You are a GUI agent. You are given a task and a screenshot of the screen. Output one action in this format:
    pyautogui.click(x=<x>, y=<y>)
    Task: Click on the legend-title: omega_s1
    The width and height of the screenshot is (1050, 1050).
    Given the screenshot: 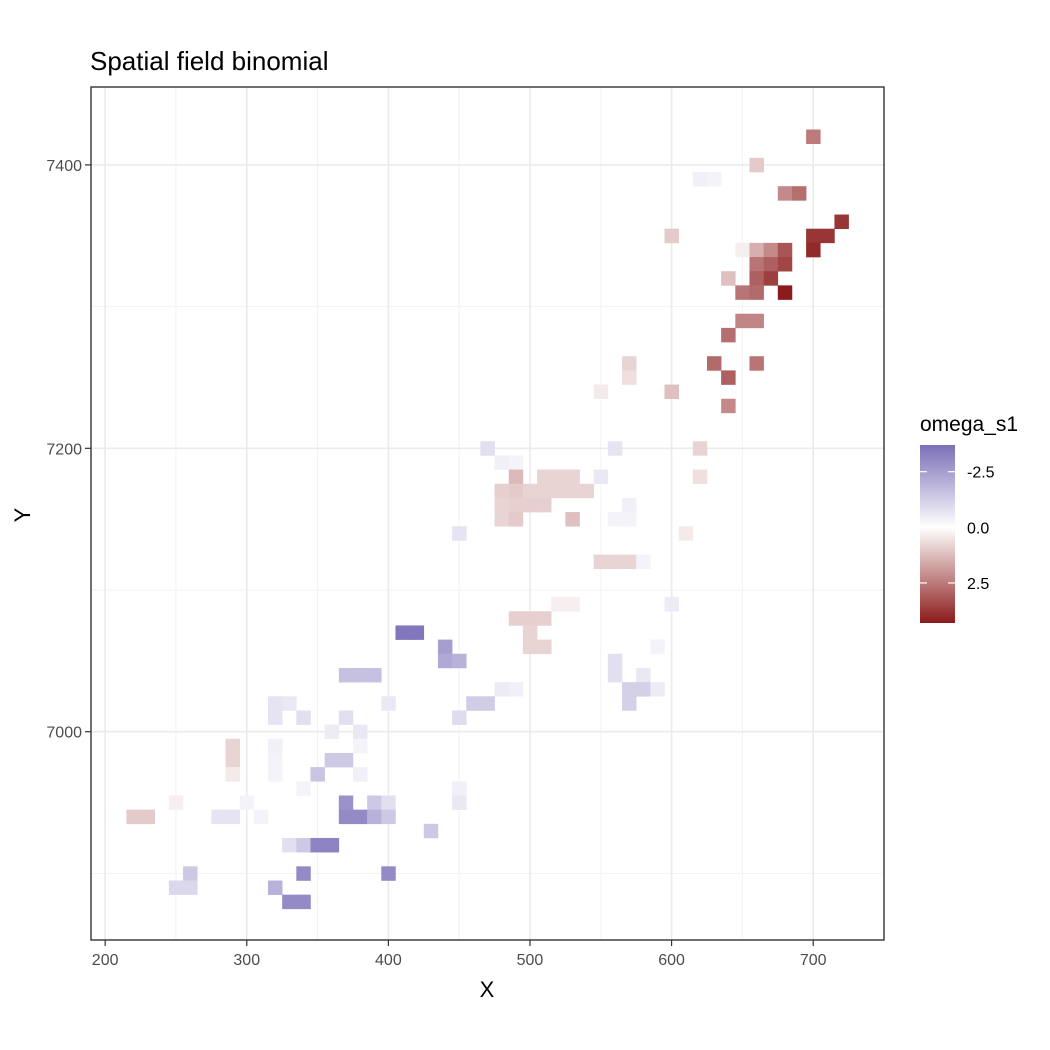 What is the action you would take?
    pyautogui.click(x=969, y=424)
    